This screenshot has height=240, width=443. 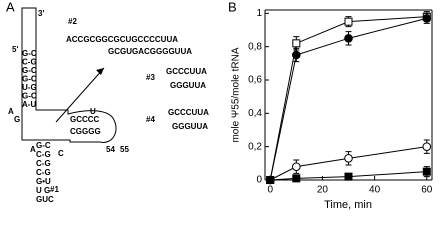 I want to click on sequence-text: G, so click(x=17, y=119).